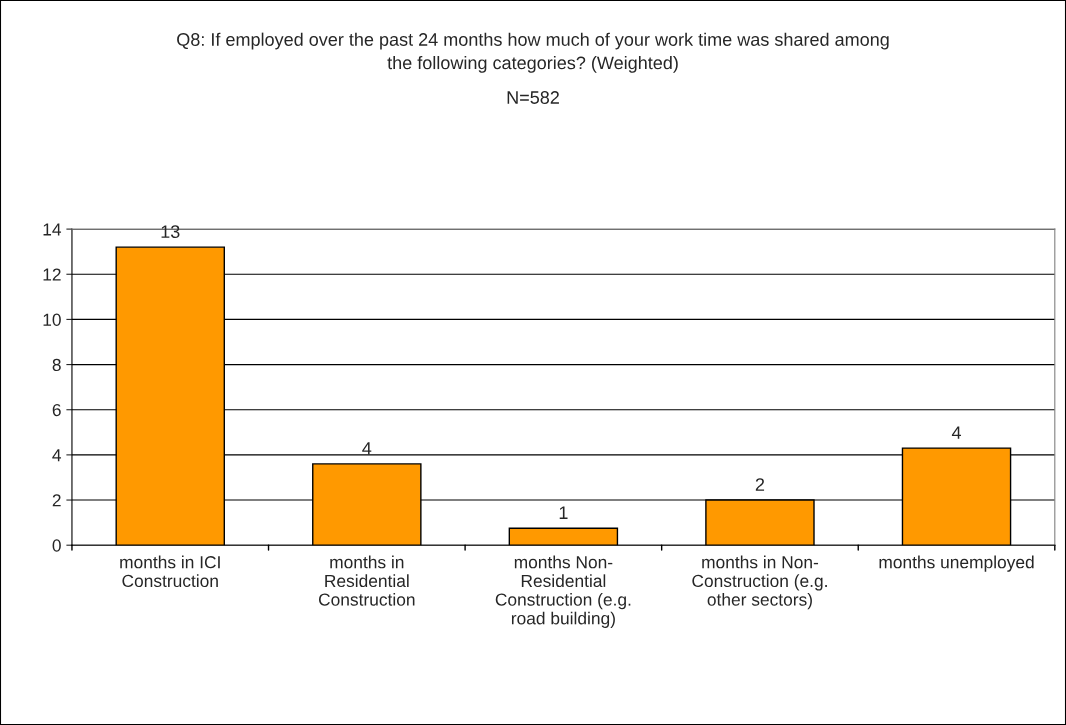  I want to click on y-tick-label: 2, so click(56, 500).